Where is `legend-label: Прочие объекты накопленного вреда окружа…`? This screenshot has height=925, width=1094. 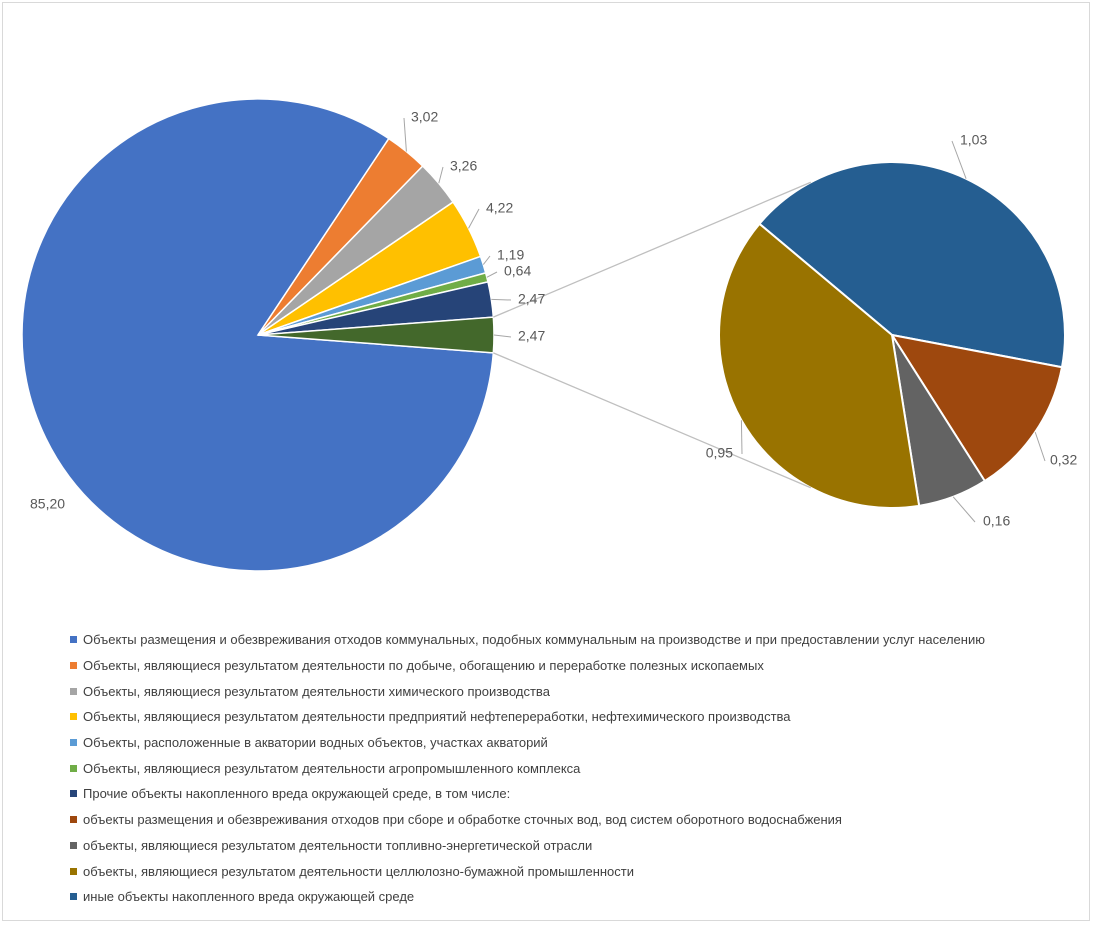 legend-label: Прочие объекты накопленного вреда окружа… is located at coordinates (297, 794).